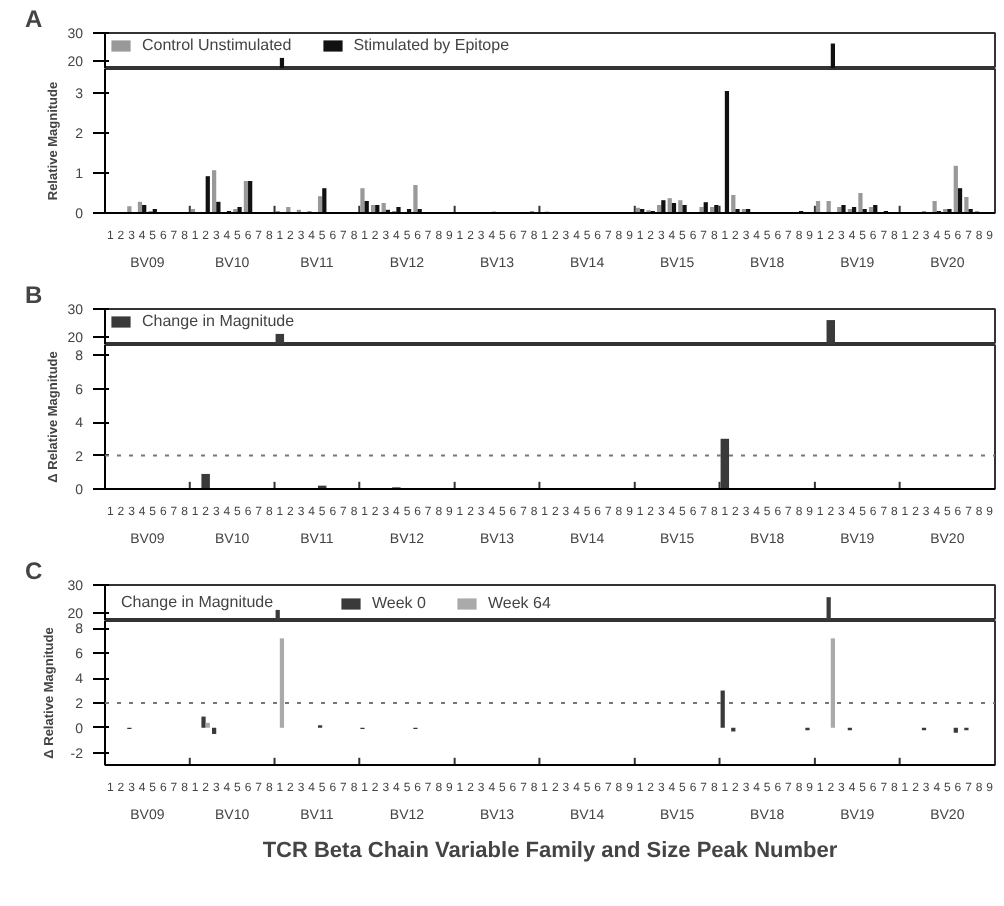 This screenshot has height=906, width=1004. What do you see at coordinates (399, 603) in the screenshot?
I see `legend-label: Week 0` at bounding box center [399, 603].